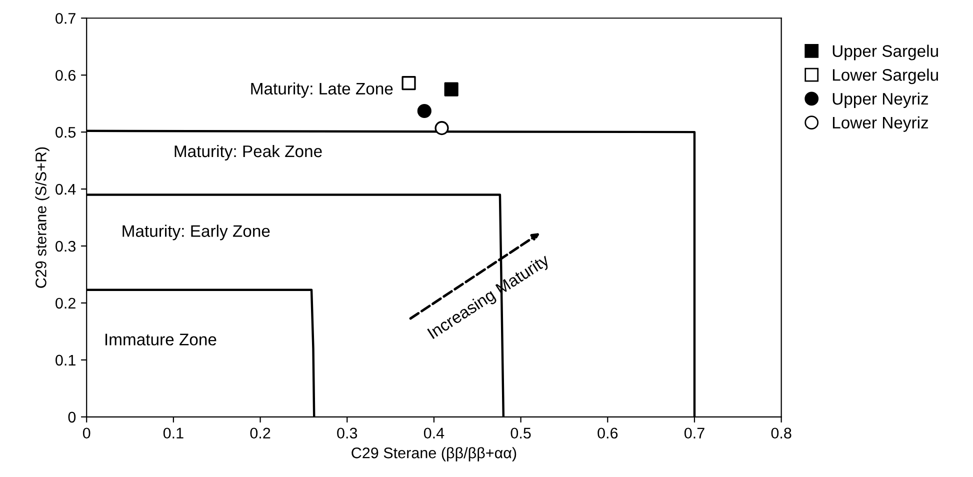 The height and width of the screenshot is (477, 973). I want to click on y-tick-label: 0, so click(72, 417).